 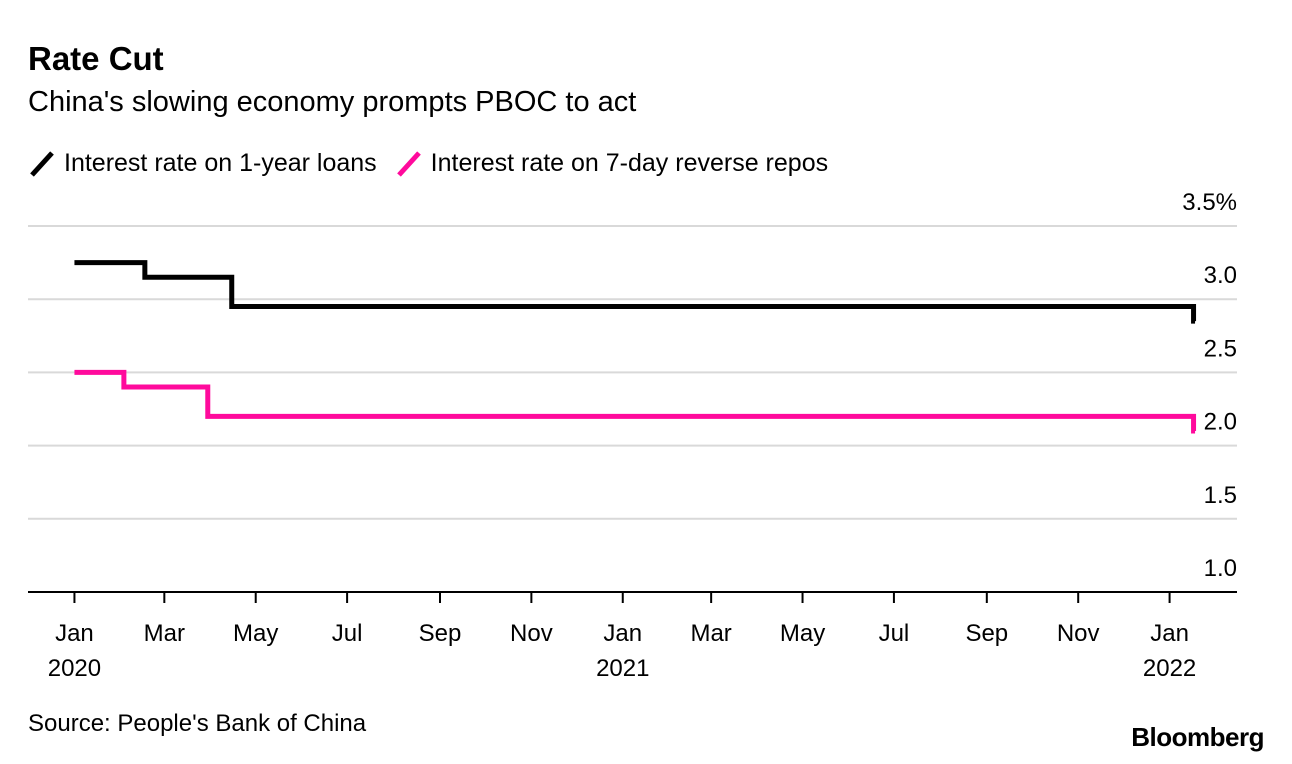 I want to click on legend-label-7-day-reverse-repos: Interest rate on 7-day reverse repos, so click(x=629, y=162).